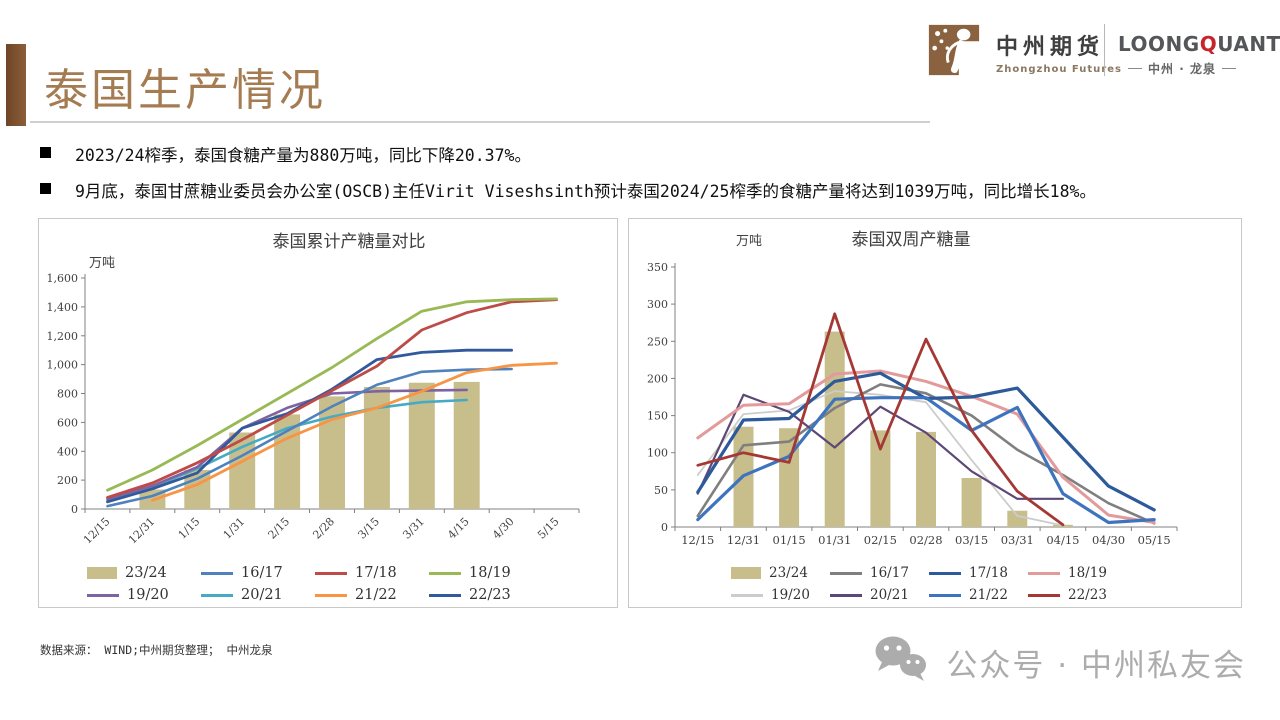 The width and height of the screenshot is (1280, 720). I want to click on legend-item-20-21: 20/21, so click(258, 595).